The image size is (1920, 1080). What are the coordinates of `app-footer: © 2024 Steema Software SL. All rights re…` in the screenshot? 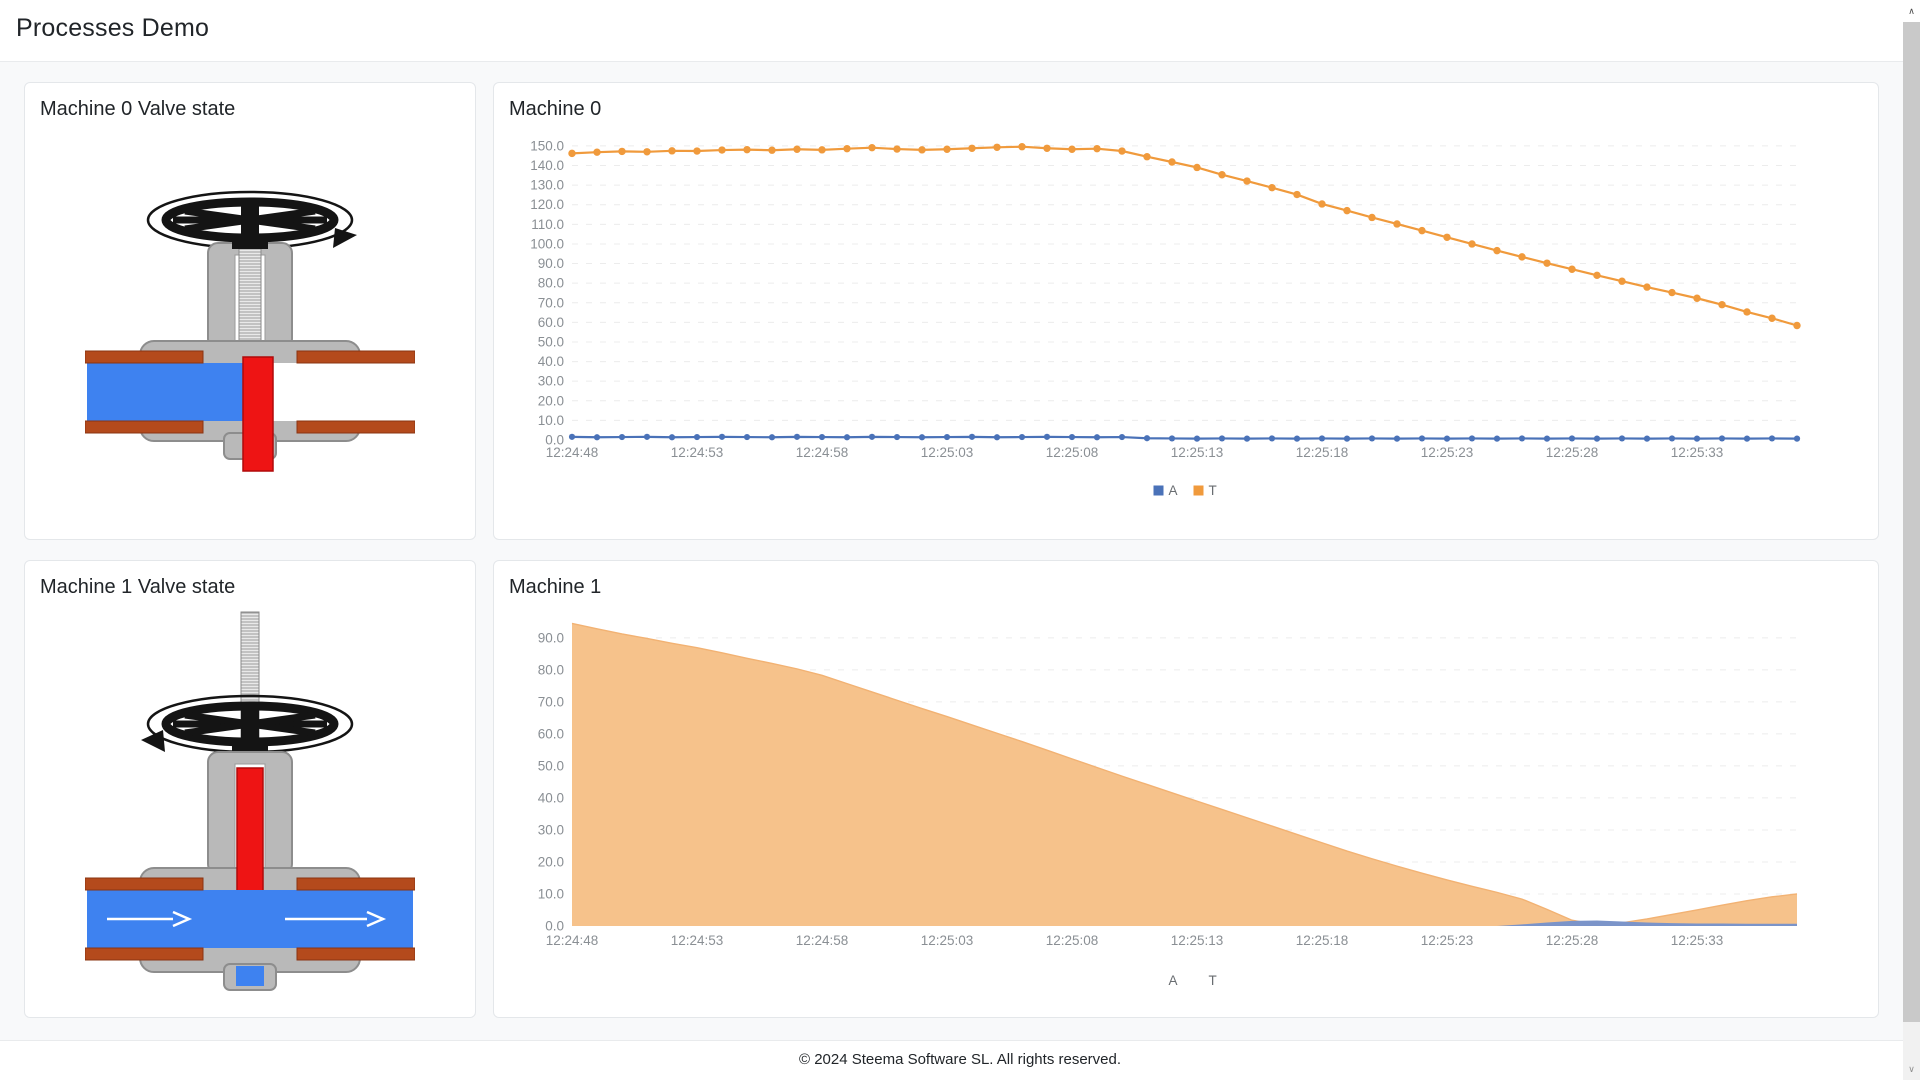 It's located at (960, 1060).